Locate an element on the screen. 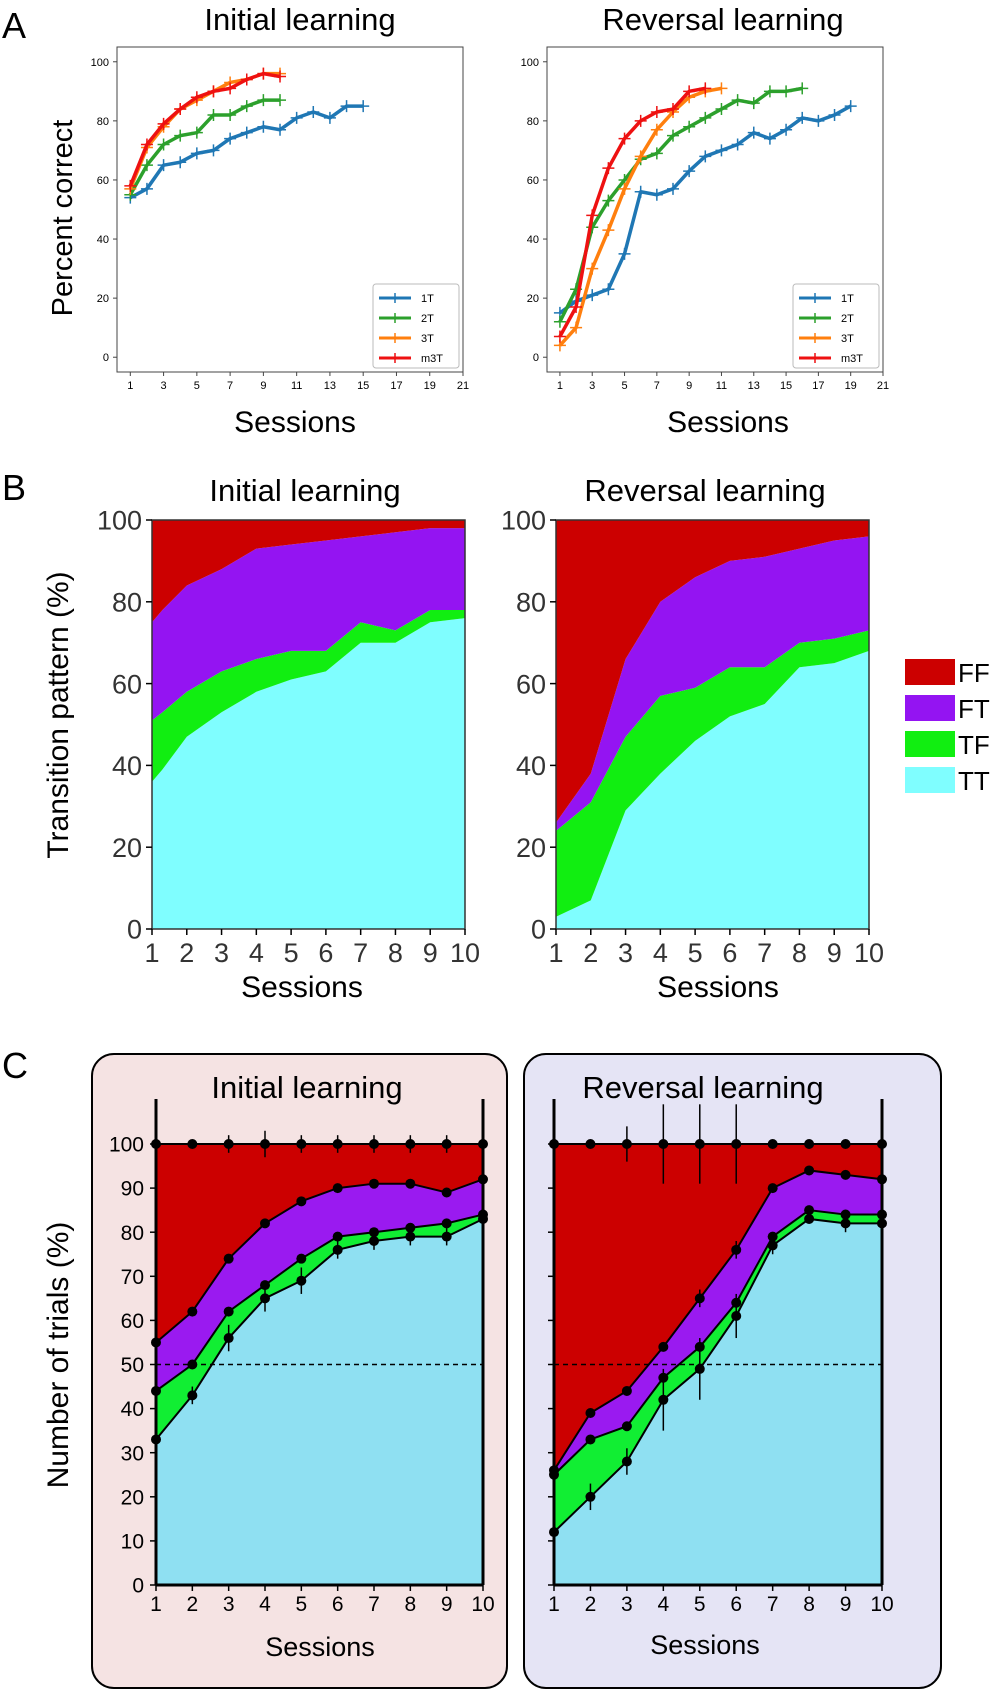  panel-letter-a: A is located at coordinates (14, 25).